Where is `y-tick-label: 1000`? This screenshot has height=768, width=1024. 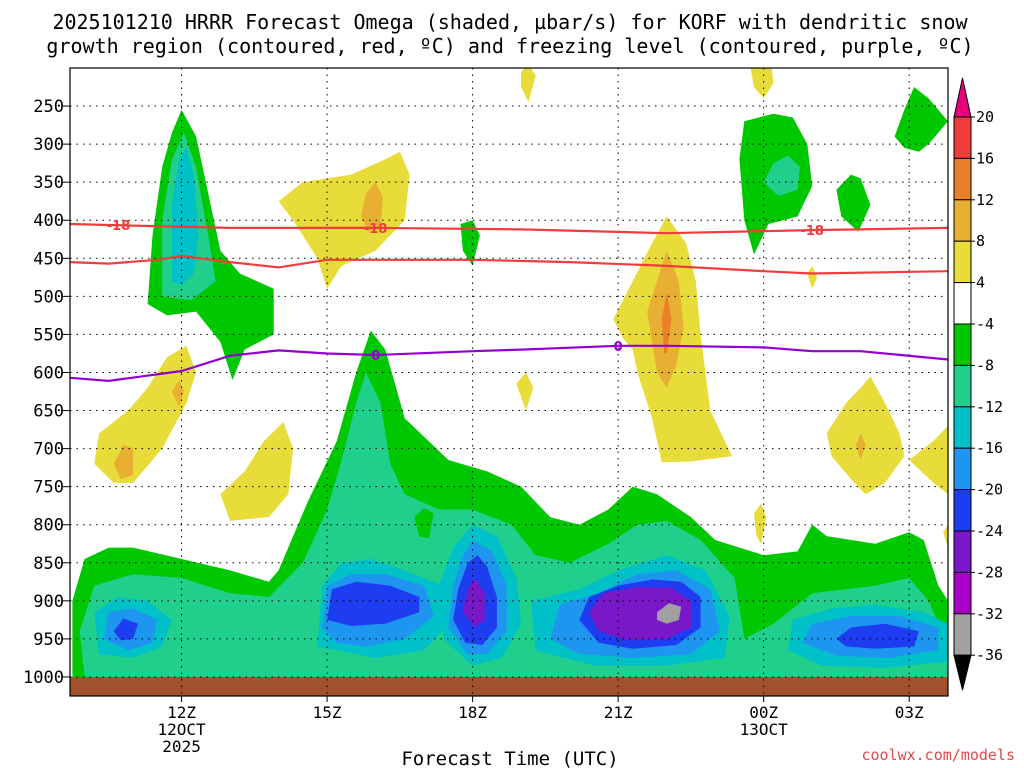
y-tick-label: 1000 is located at coordinates (43, 678).